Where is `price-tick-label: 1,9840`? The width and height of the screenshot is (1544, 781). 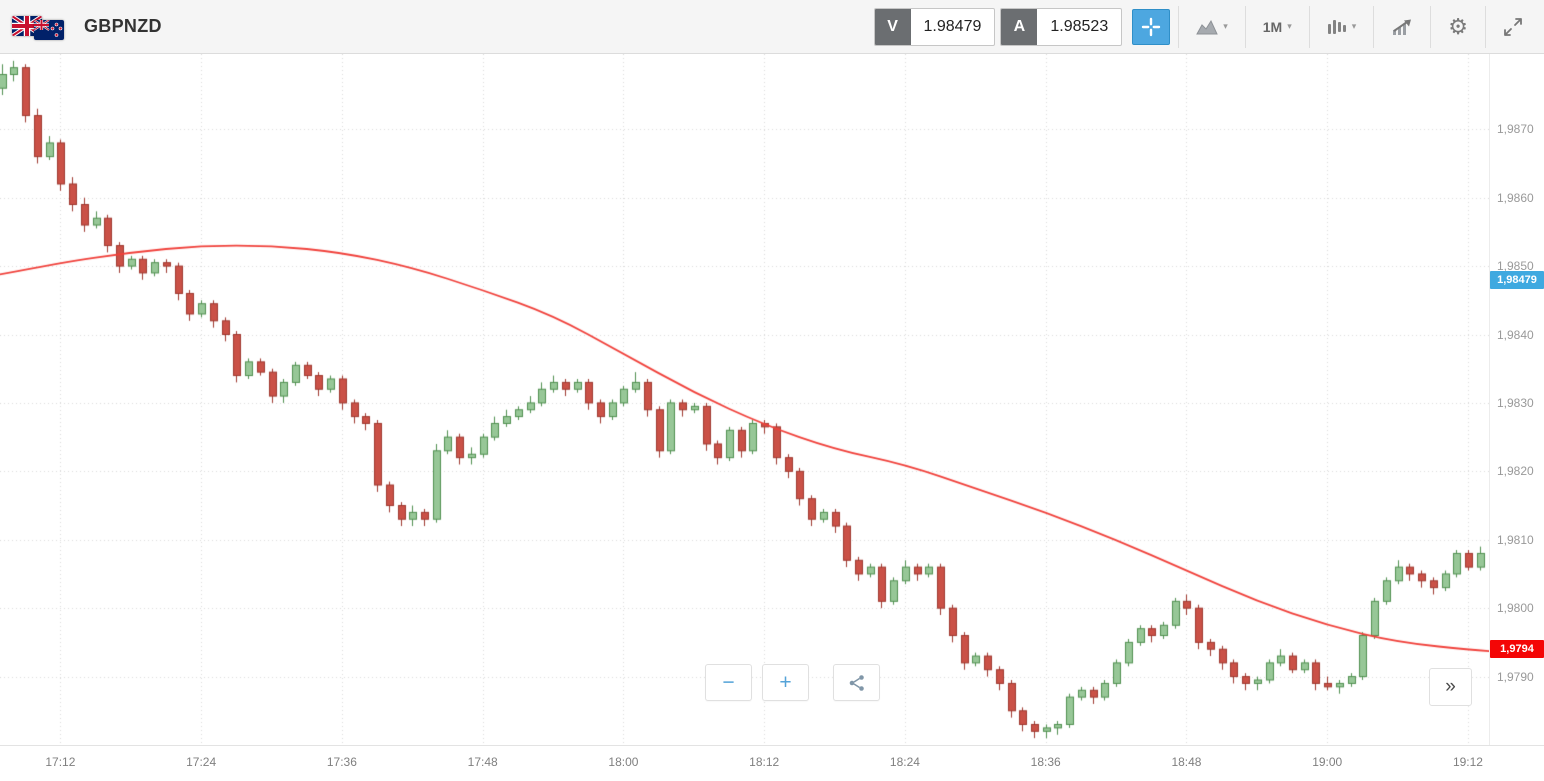 price-tick-label: 1,9840 is located at coordinates (1515, 334).